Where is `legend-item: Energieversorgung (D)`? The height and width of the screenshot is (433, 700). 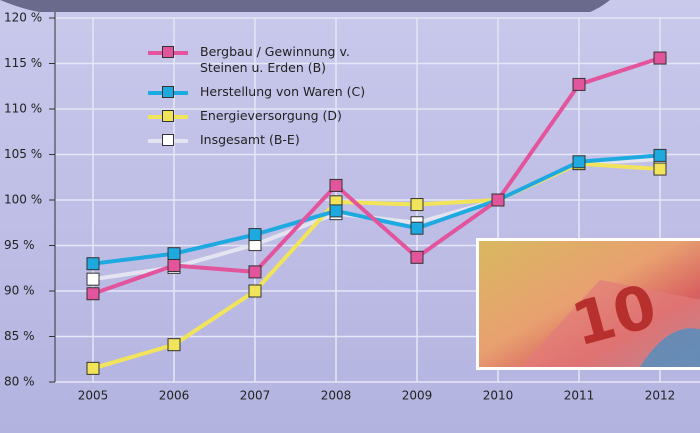 legend-item: Energieversorgung (D) is located at coordinates (264, 116).